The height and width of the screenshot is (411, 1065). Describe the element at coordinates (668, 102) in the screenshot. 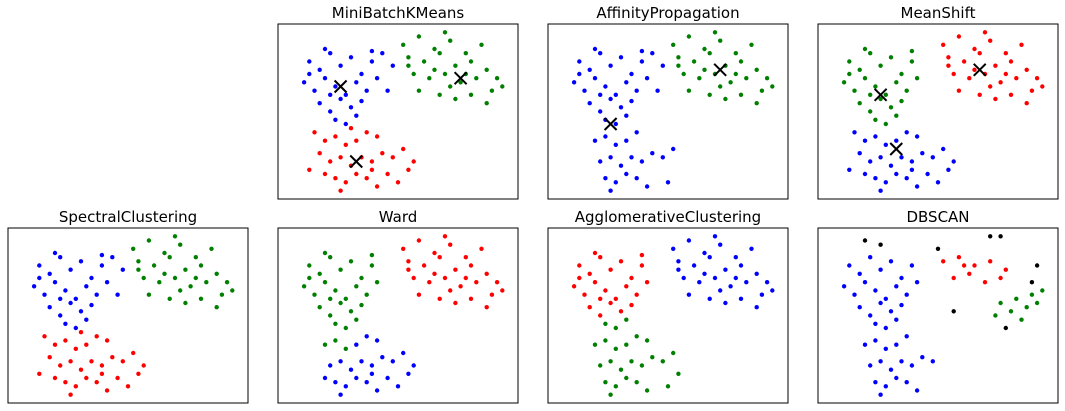

I see `scatter-panel: AffinityPropagation` at that location.